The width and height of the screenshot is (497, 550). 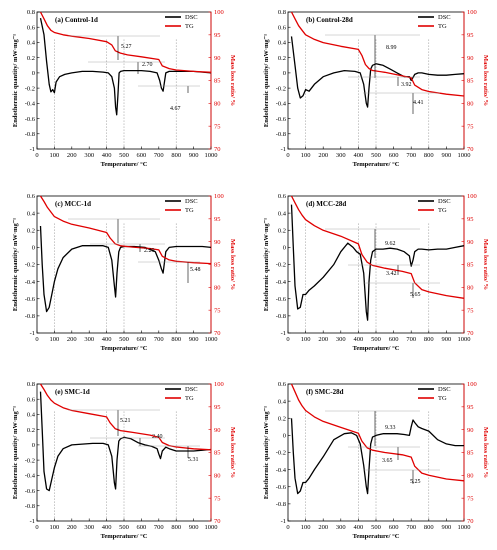 I want to click on annotation-label: 5.65, so click(x=415, y=295).